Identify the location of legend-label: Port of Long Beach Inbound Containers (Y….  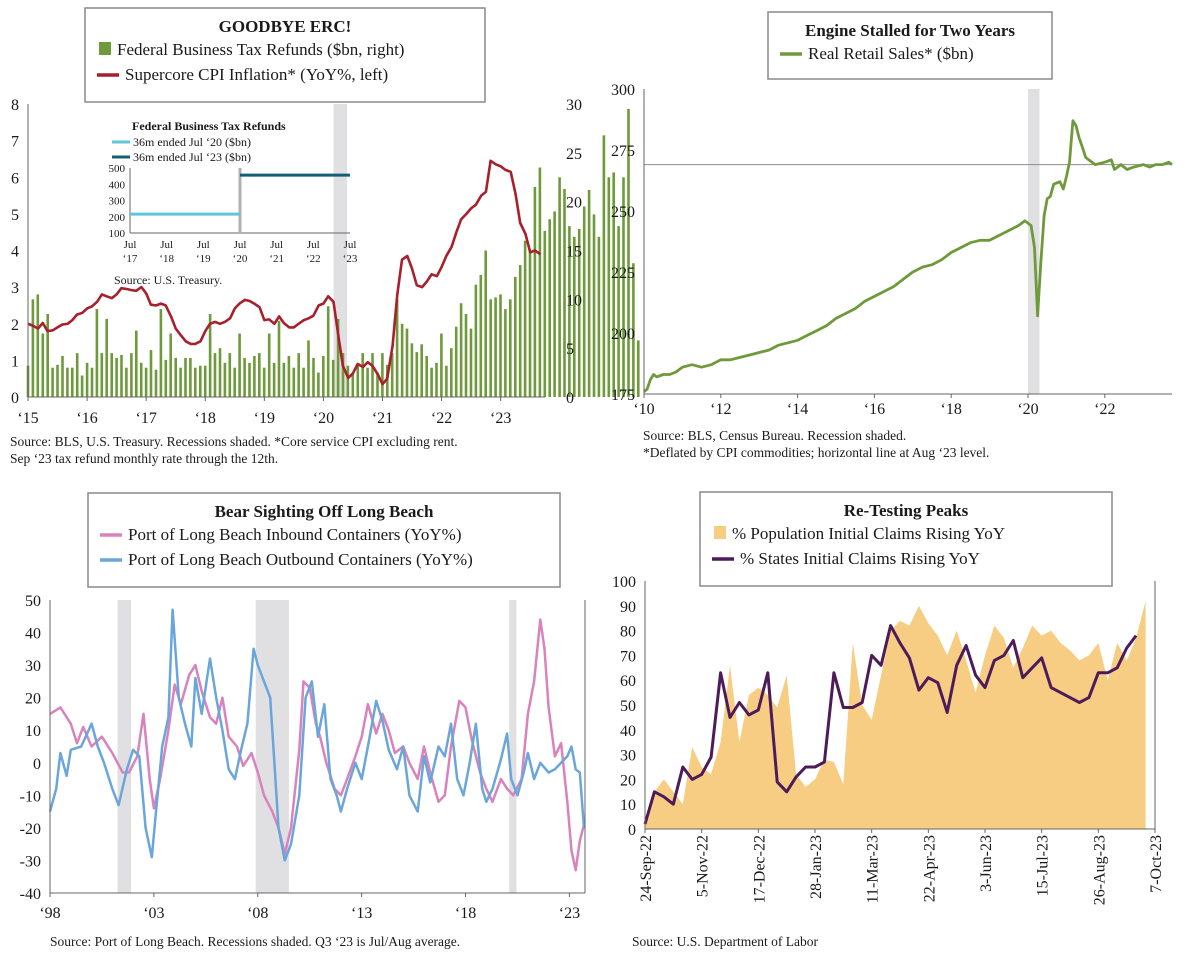
(295, 534).